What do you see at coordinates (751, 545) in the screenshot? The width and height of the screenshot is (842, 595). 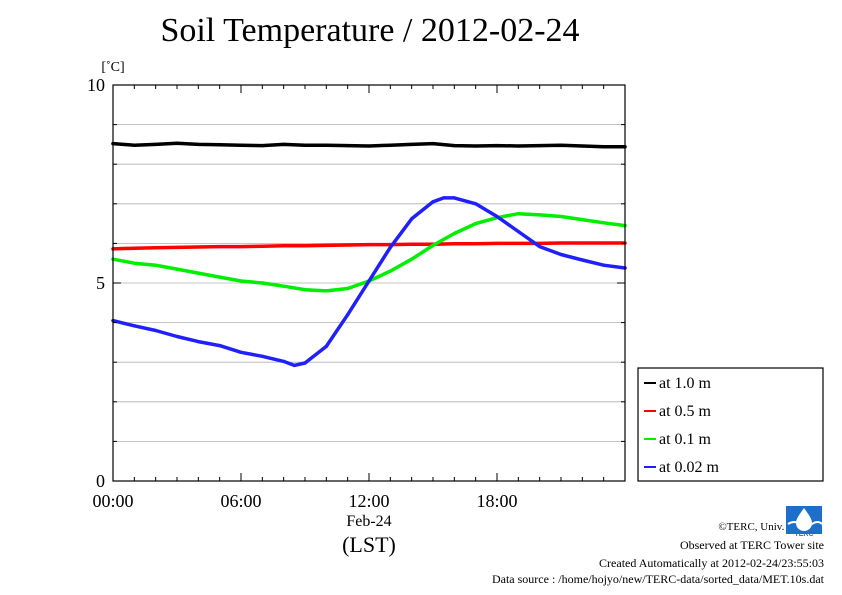 I see `observed-text: Observed at TERC Tower site` at bounding box center [751, 545].